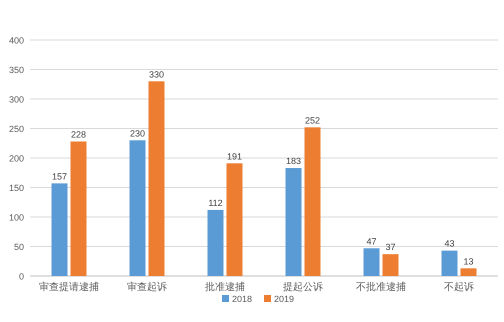 The image size is (504, 322). What do you see at coordinates (60, 176) in the screenshot?
I see `data-label: 157` at bounding box center [60, 176].